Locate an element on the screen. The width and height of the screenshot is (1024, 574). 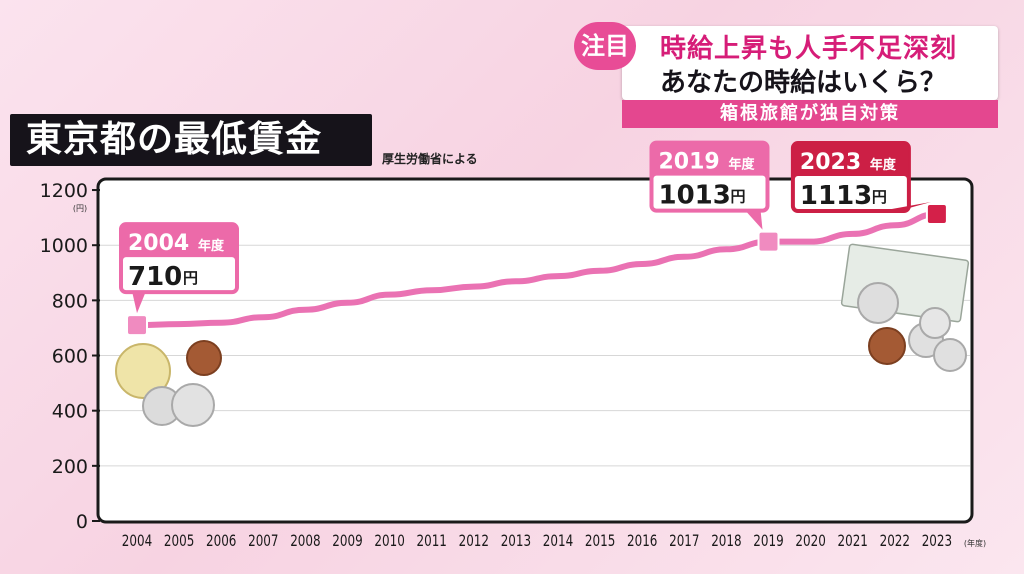
x-tick-label: 2008 is located at coordinates (305, 541).